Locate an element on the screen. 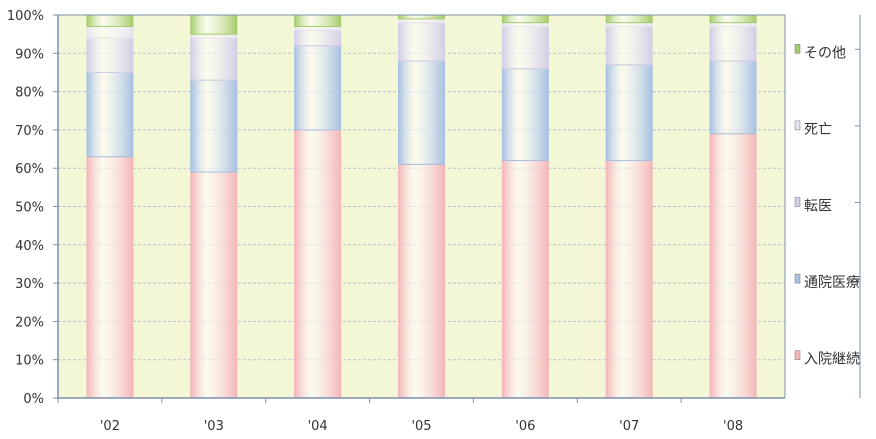 The width and height of the screenshot is (876, 439). legend-label: その他 is located at coordinates (825, 53).